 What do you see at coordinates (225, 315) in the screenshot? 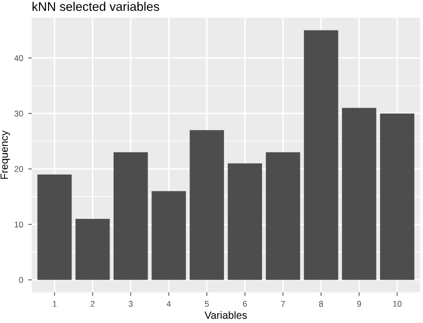
I see `x-axis-title: Variables` at bounding box center [225, 315].